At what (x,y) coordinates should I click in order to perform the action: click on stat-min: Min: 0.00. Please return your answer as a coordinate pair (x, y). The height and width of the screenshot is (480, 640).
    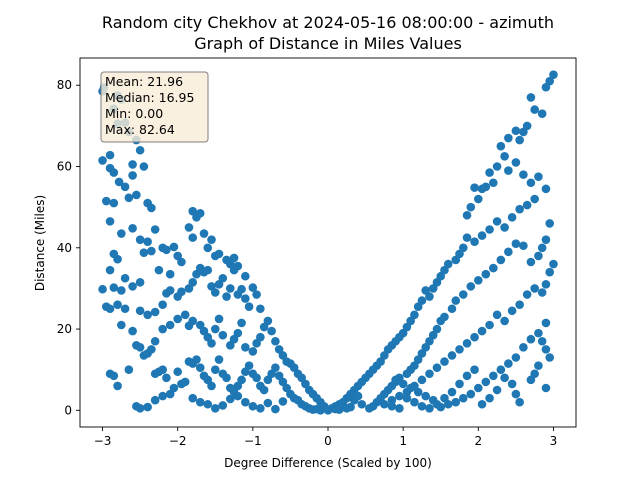
    Looking at the image, I should click on (134, 113).